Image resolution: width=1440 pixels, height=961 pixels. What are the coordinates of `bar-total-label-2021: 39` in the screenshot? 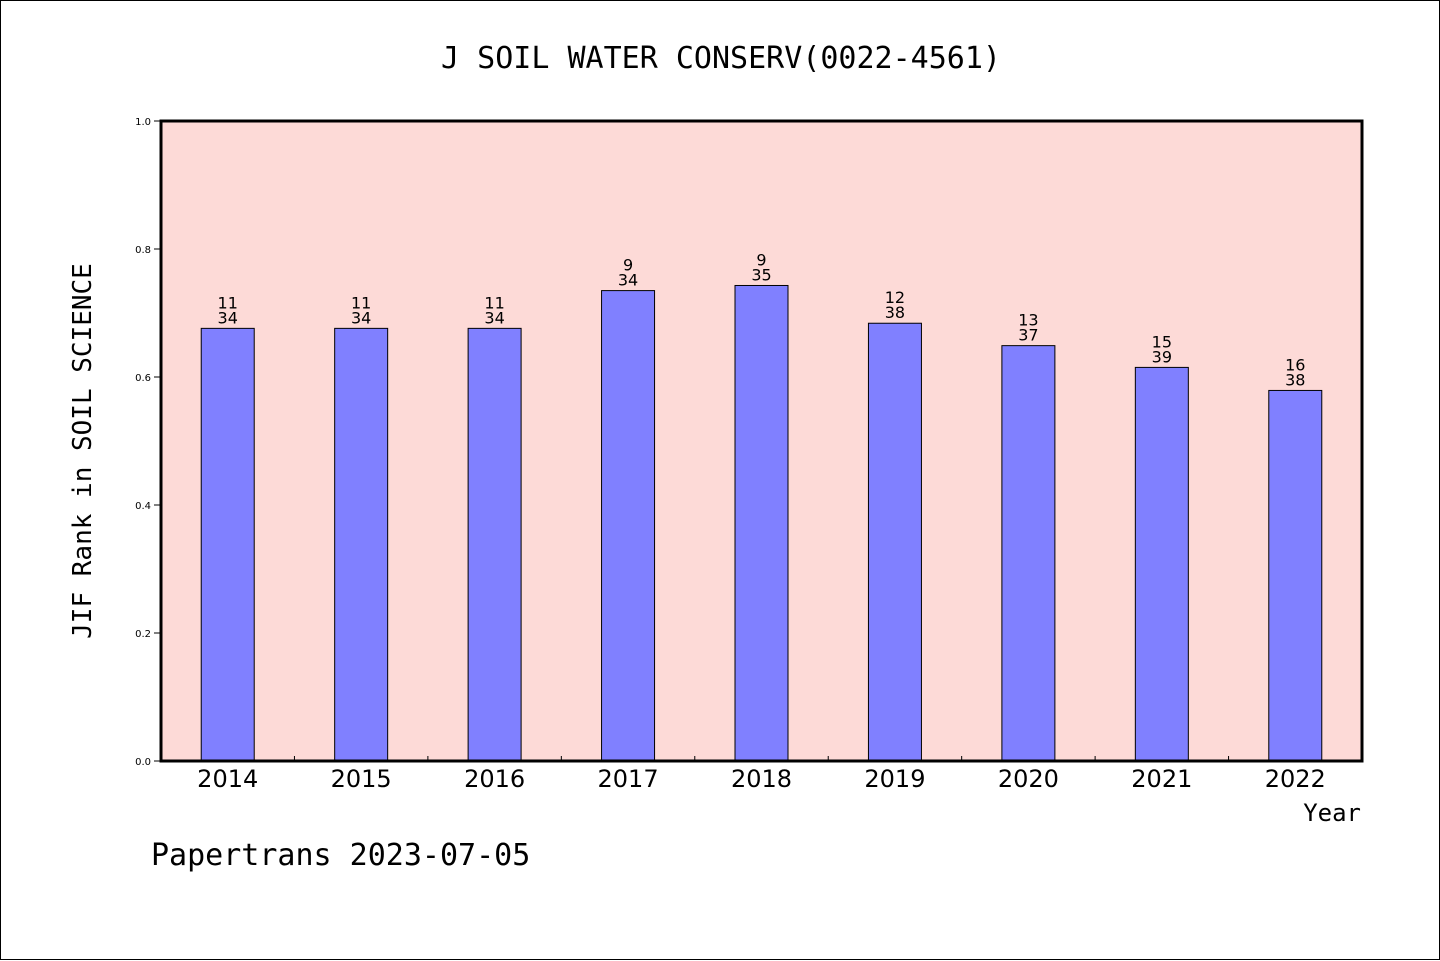 It's located at (1162, 356).